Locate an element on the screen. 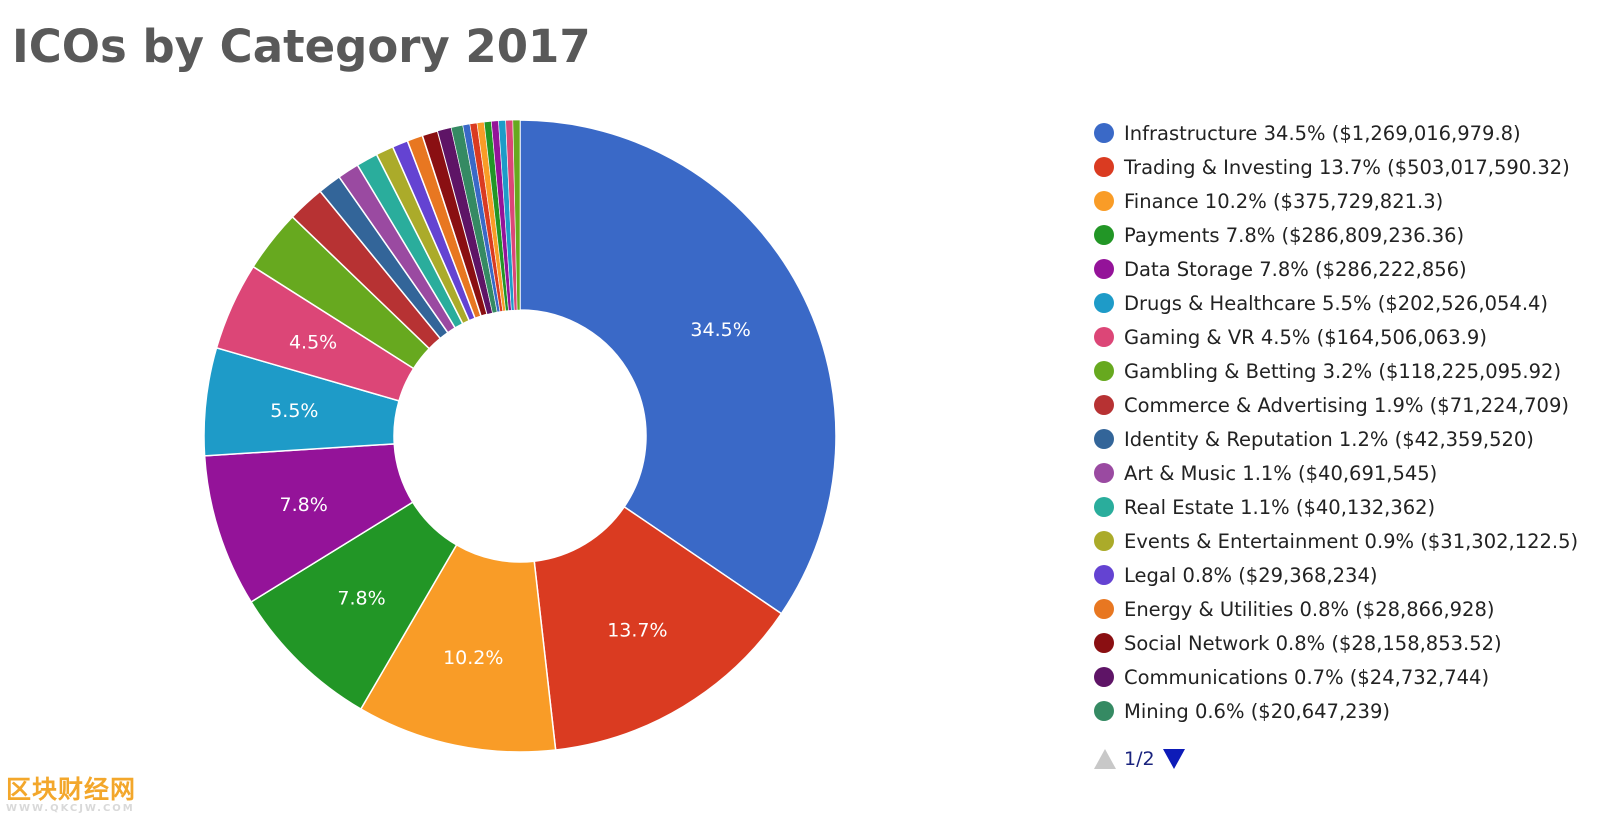  slice-trading-and-investing is located at coordinates (658, 628).